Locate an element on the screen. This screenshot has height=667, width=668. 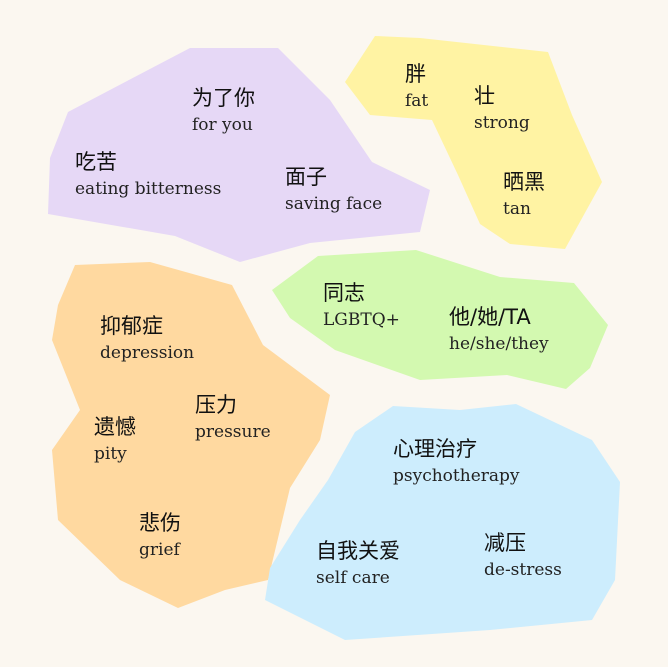
term-english: for you is located at coordinates (222, 125).